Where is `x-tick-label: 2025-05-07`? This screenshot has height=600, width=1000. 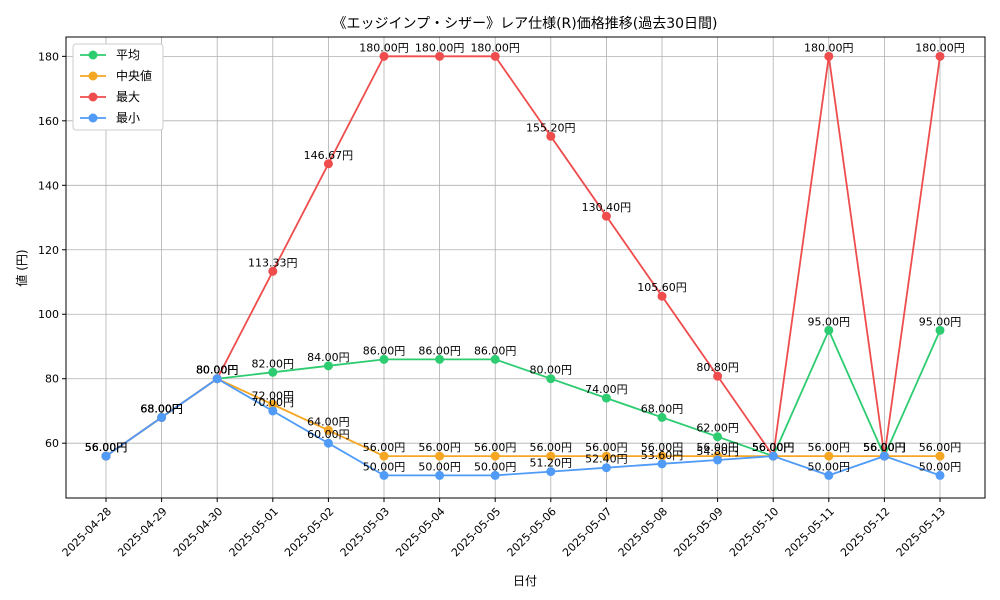
x-tick-label: 2025-05-07 is located at coordinates (587, 532).